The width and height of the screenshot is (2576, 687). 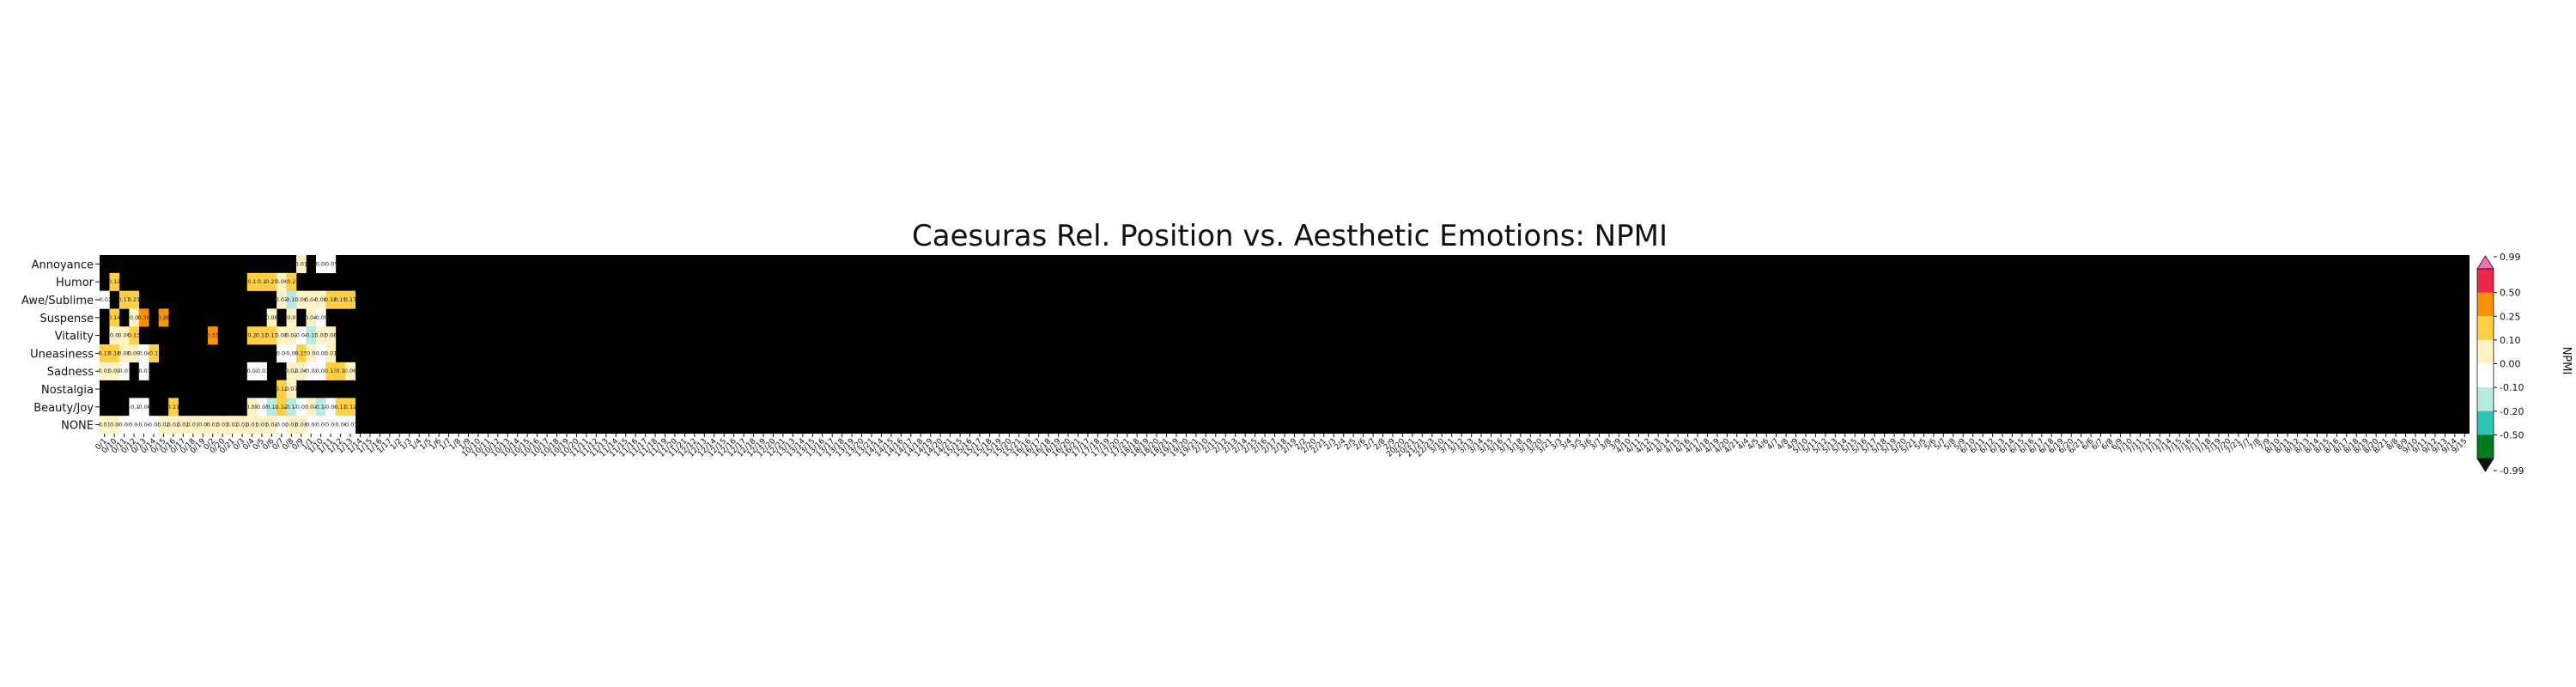 I want to click on row-label: Awe/Sublime, so click(x=58, y=301).